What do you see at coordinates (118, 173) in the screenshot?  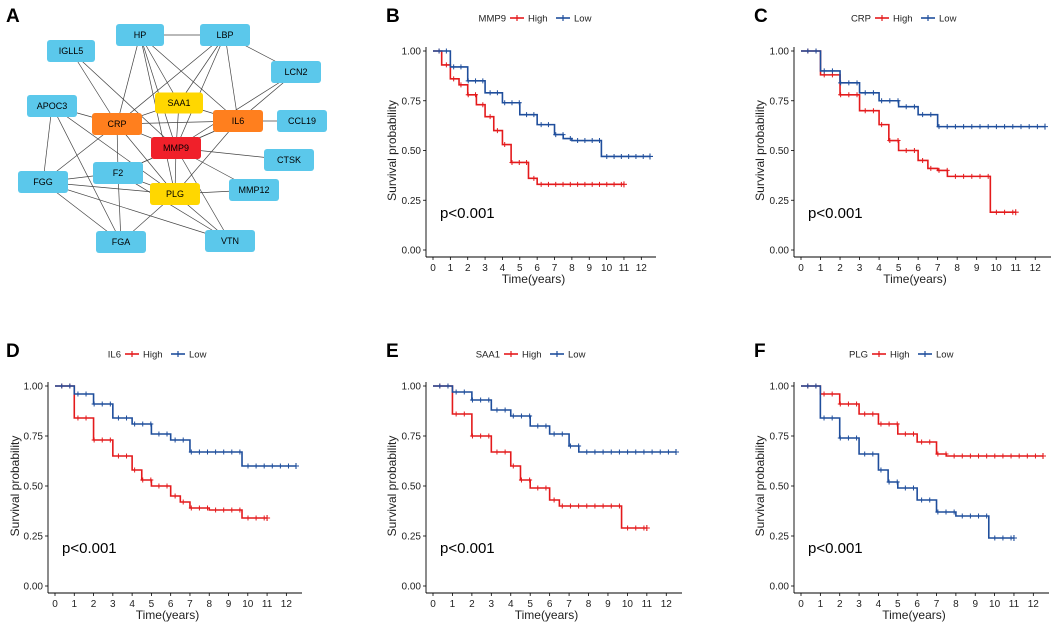 I see `network-node-f2: F2` at bounding box center [118, 173].